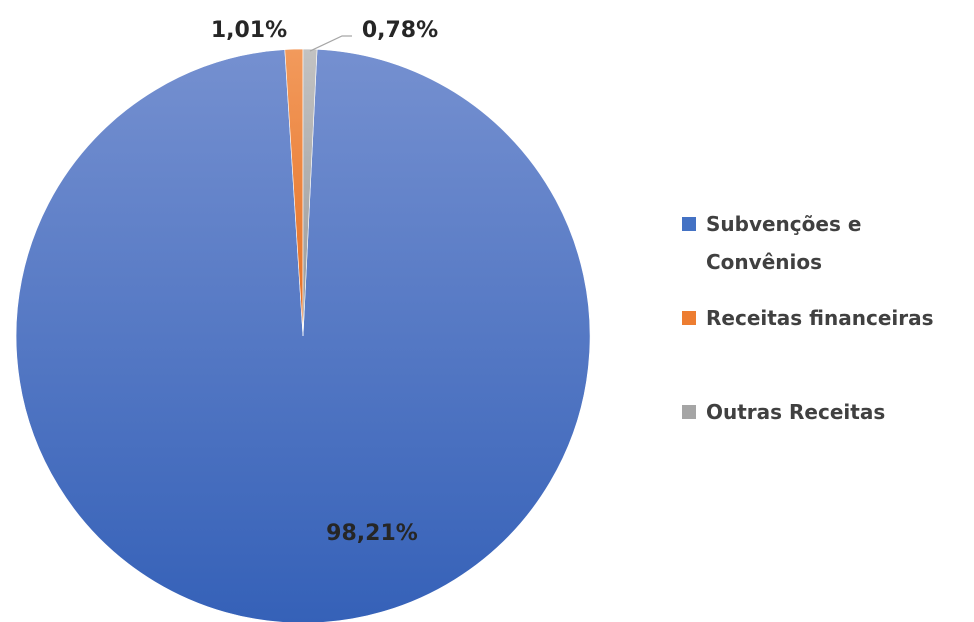 The width and height of the screenshot is (974, 622). I want to click on leader-lines, so click(330, 43).